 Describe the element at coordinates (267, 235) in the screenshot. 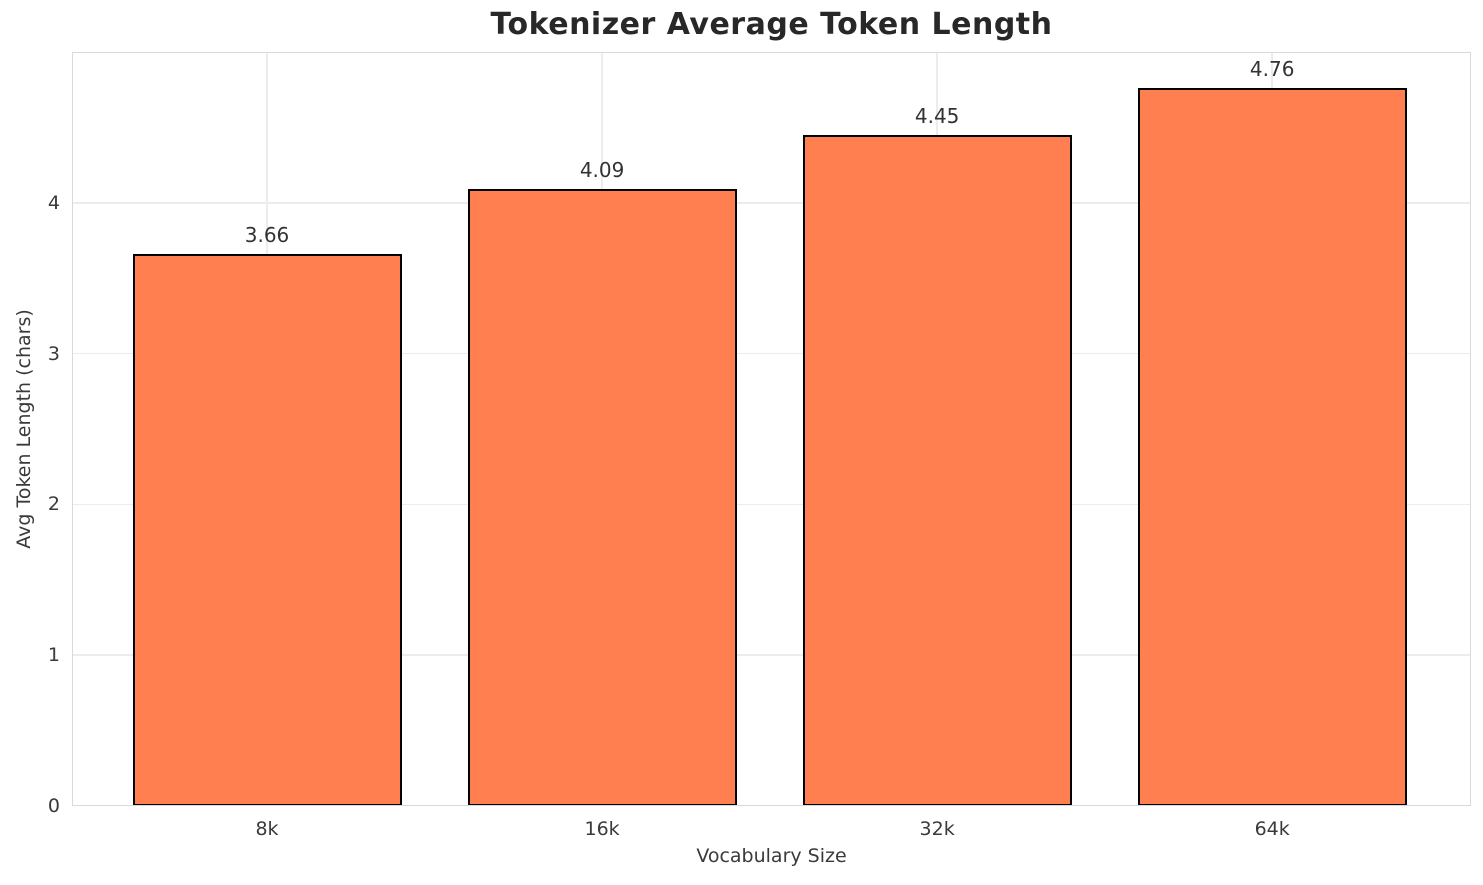

I see `bar-value-label: 3.66` at that location.